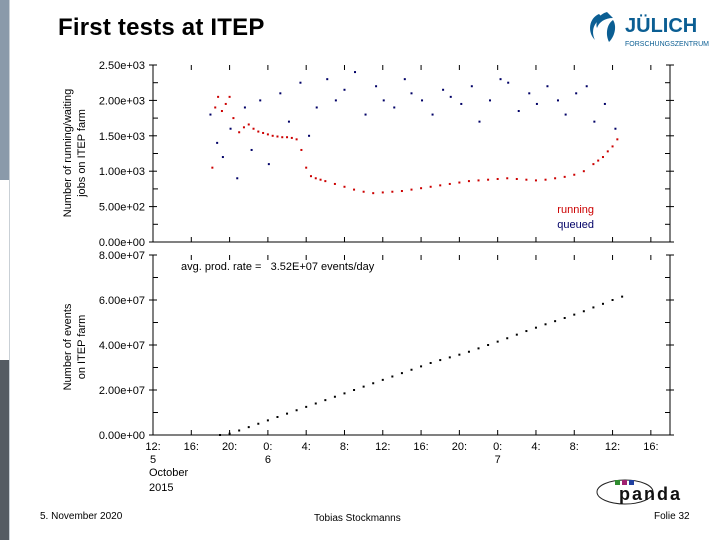 The image size is (720, 540). I want to click on x-month-label: October, so click(168, 473).